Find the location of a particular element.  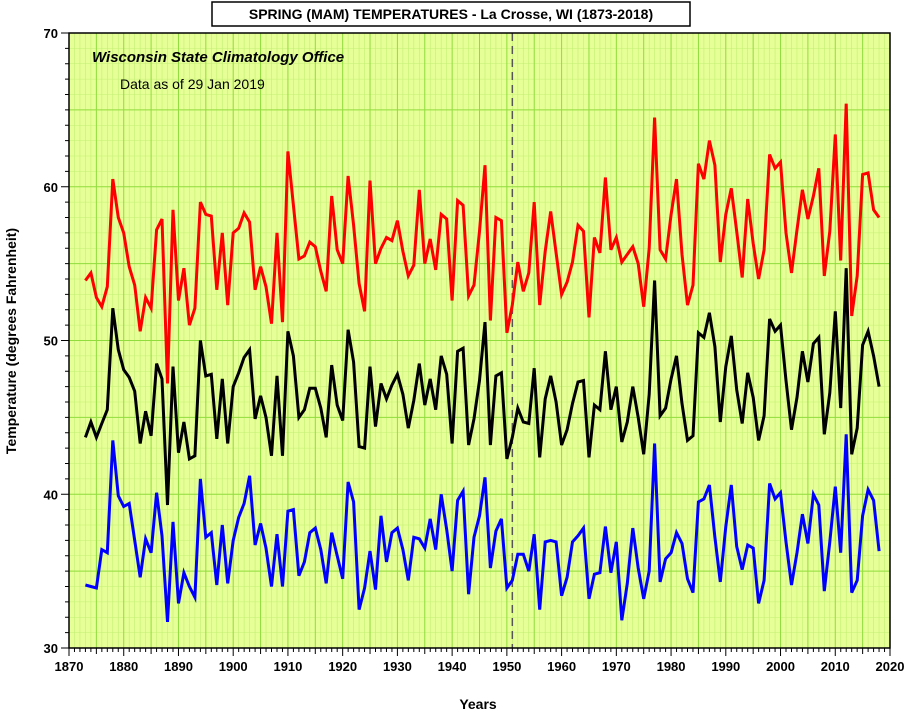

y-axis-ticks: 30 40 50 60 70 is located at coordinates (56, 341).